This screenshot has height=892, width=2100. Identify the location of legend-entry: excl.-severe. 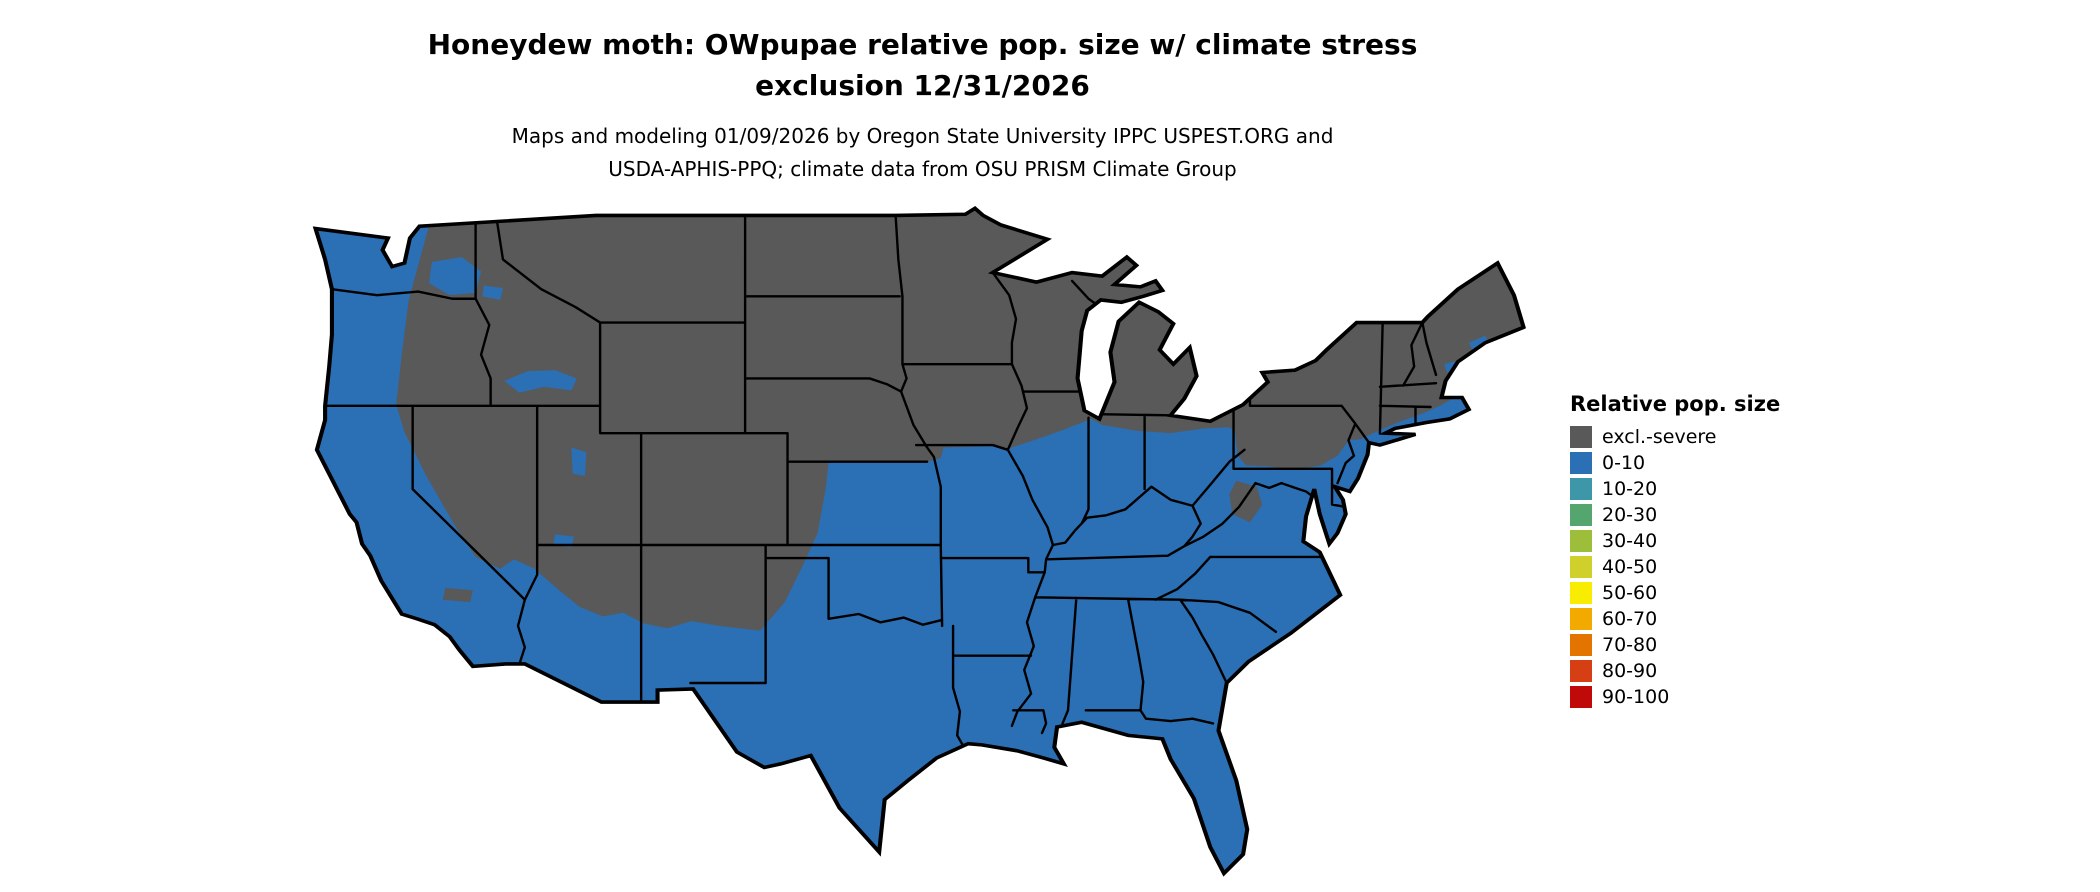
(1675, 437).